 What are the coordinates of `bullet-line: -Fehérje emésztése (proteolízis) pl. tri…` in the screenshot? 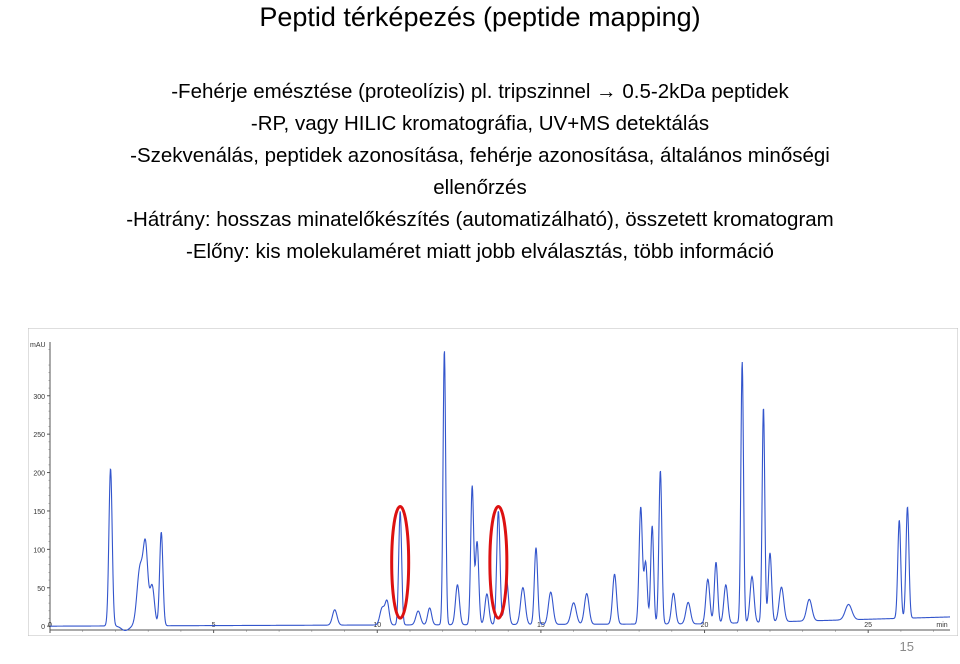 It's located at (480, 91).